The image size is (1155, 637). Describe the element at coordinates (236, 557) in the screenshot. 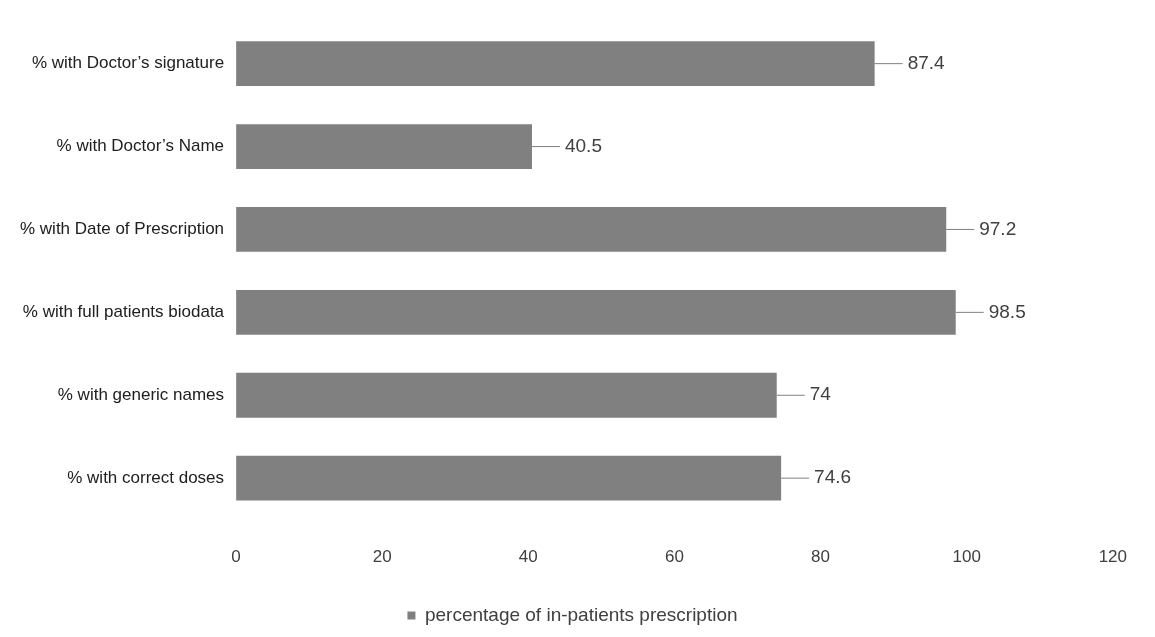

I see `x-tick-label: 0` at that location.